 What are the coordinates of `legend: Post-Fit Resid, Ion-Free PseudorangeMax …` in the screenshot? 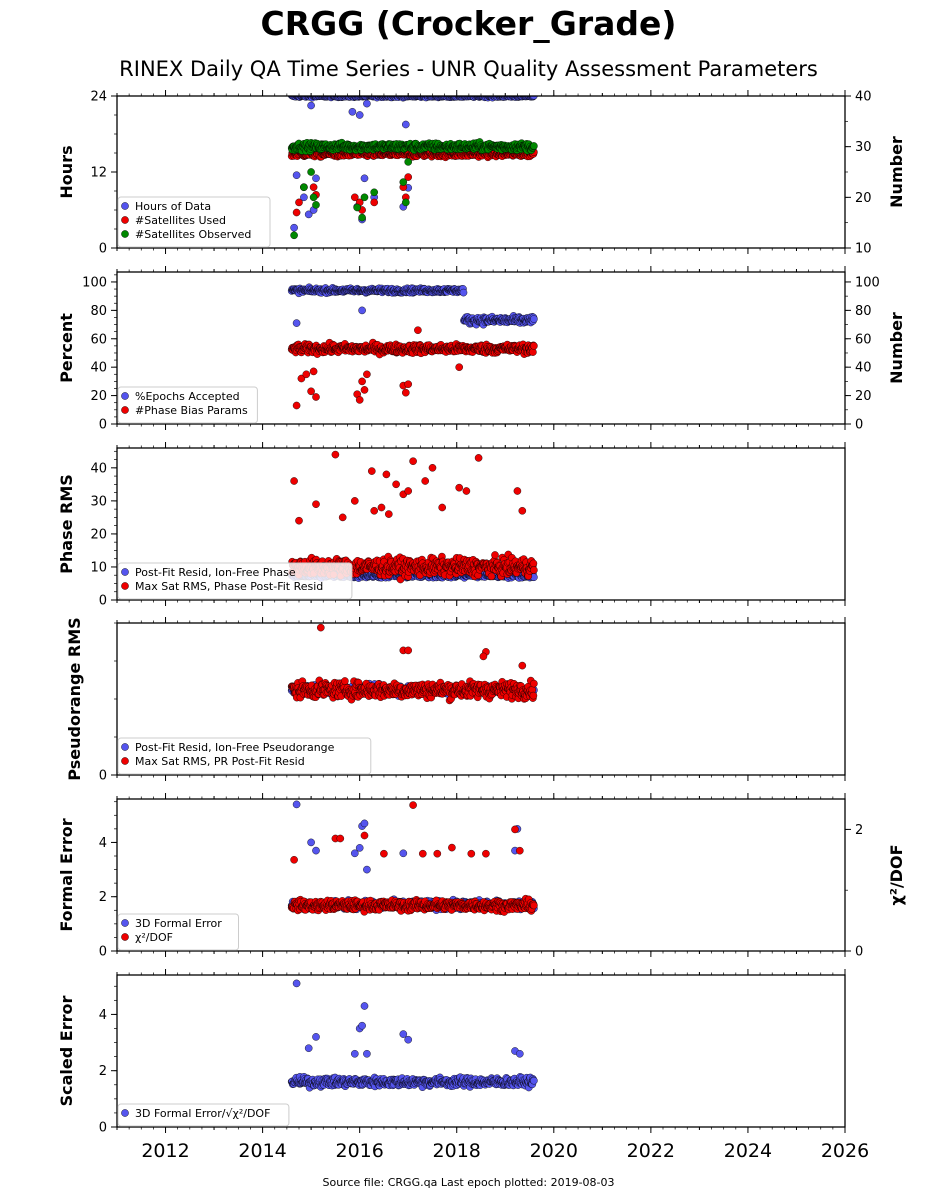 It's located at (244, 756).